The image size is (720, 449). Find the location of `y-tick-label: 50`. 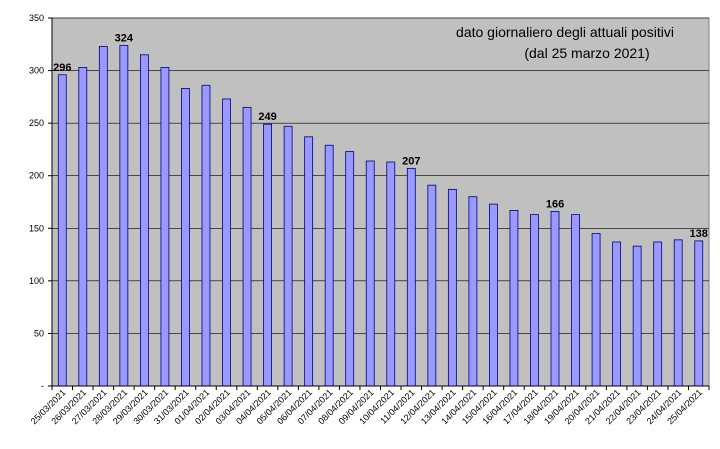

y-tick-label: 50 is located at coordinates (39, 333).